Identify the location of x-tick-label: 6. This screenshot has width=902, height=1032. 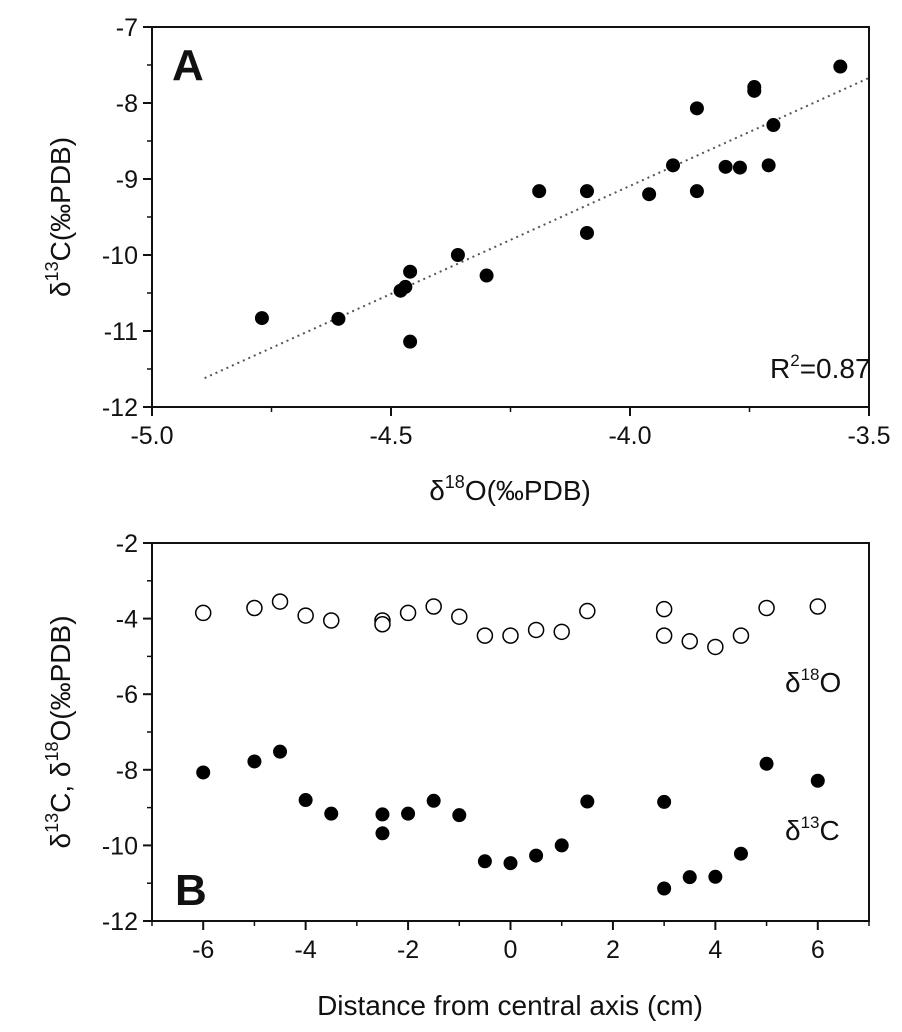
(818, 950).